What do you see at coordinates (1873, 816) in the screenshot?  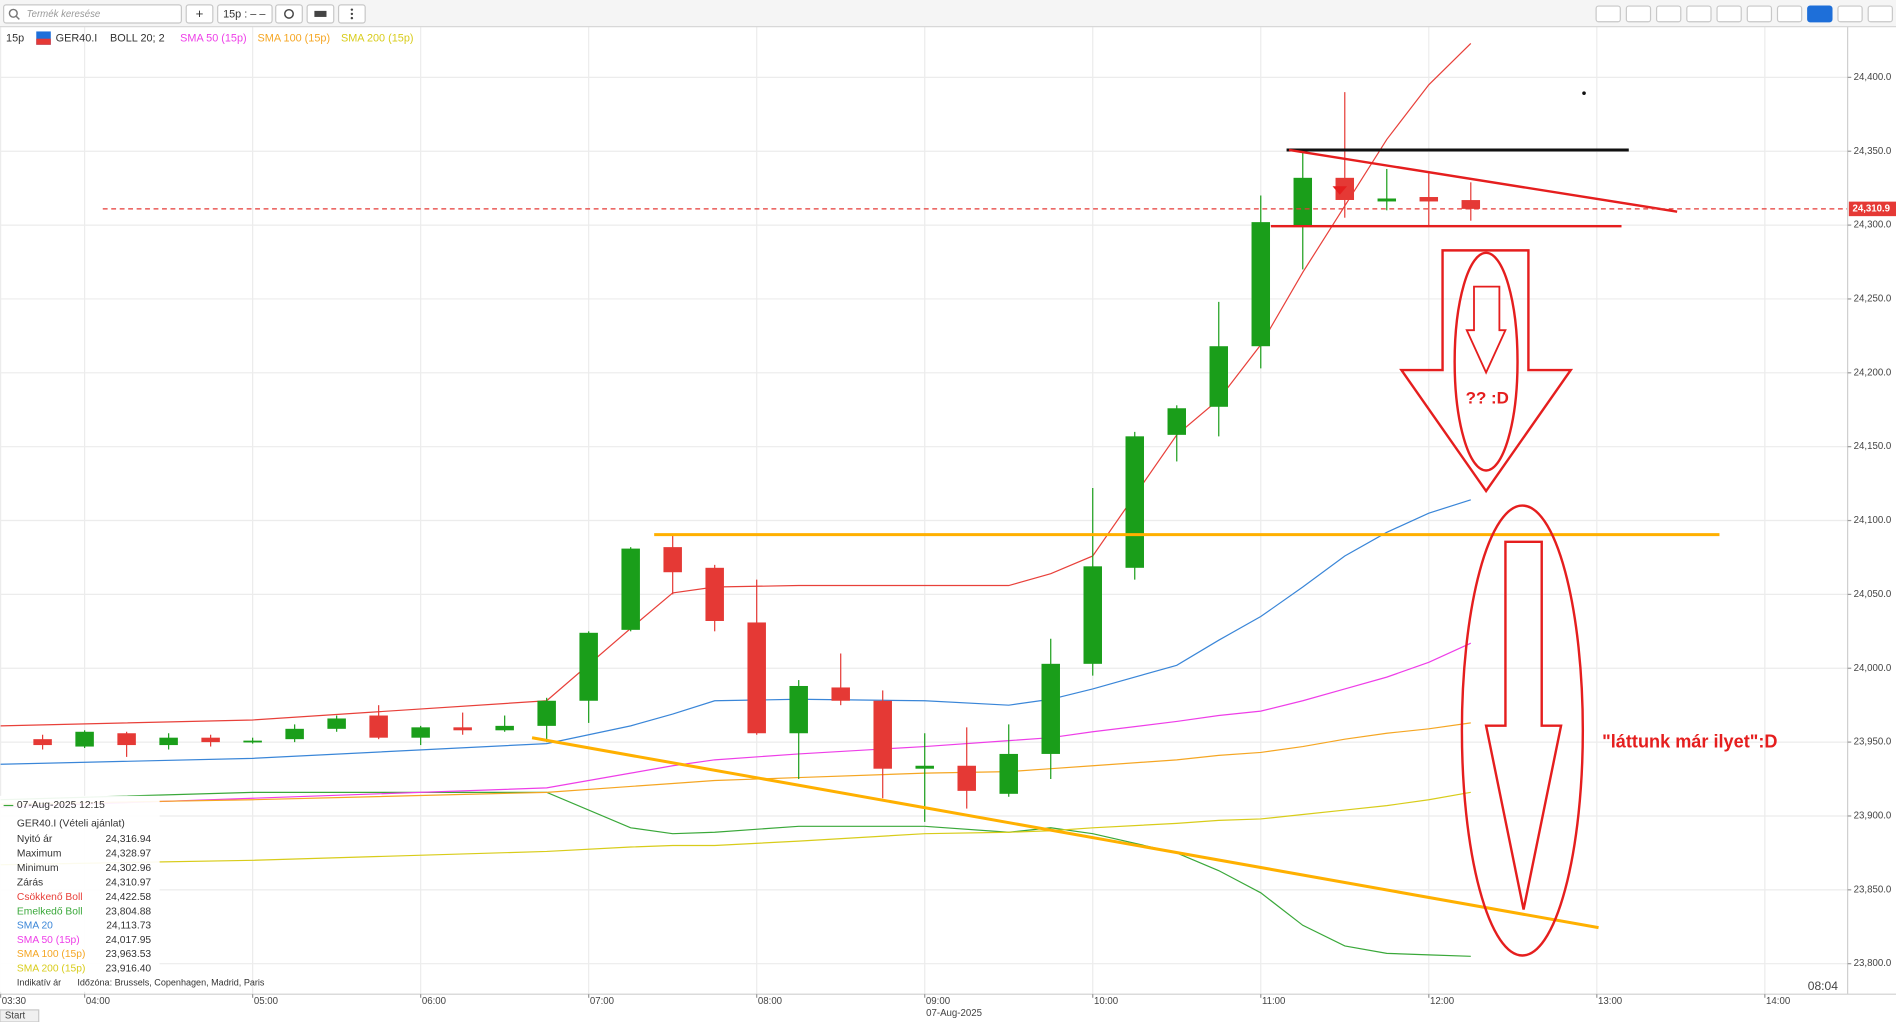 I see `y-tick-label: 23,900.0` at bounding box center [1873, 816].